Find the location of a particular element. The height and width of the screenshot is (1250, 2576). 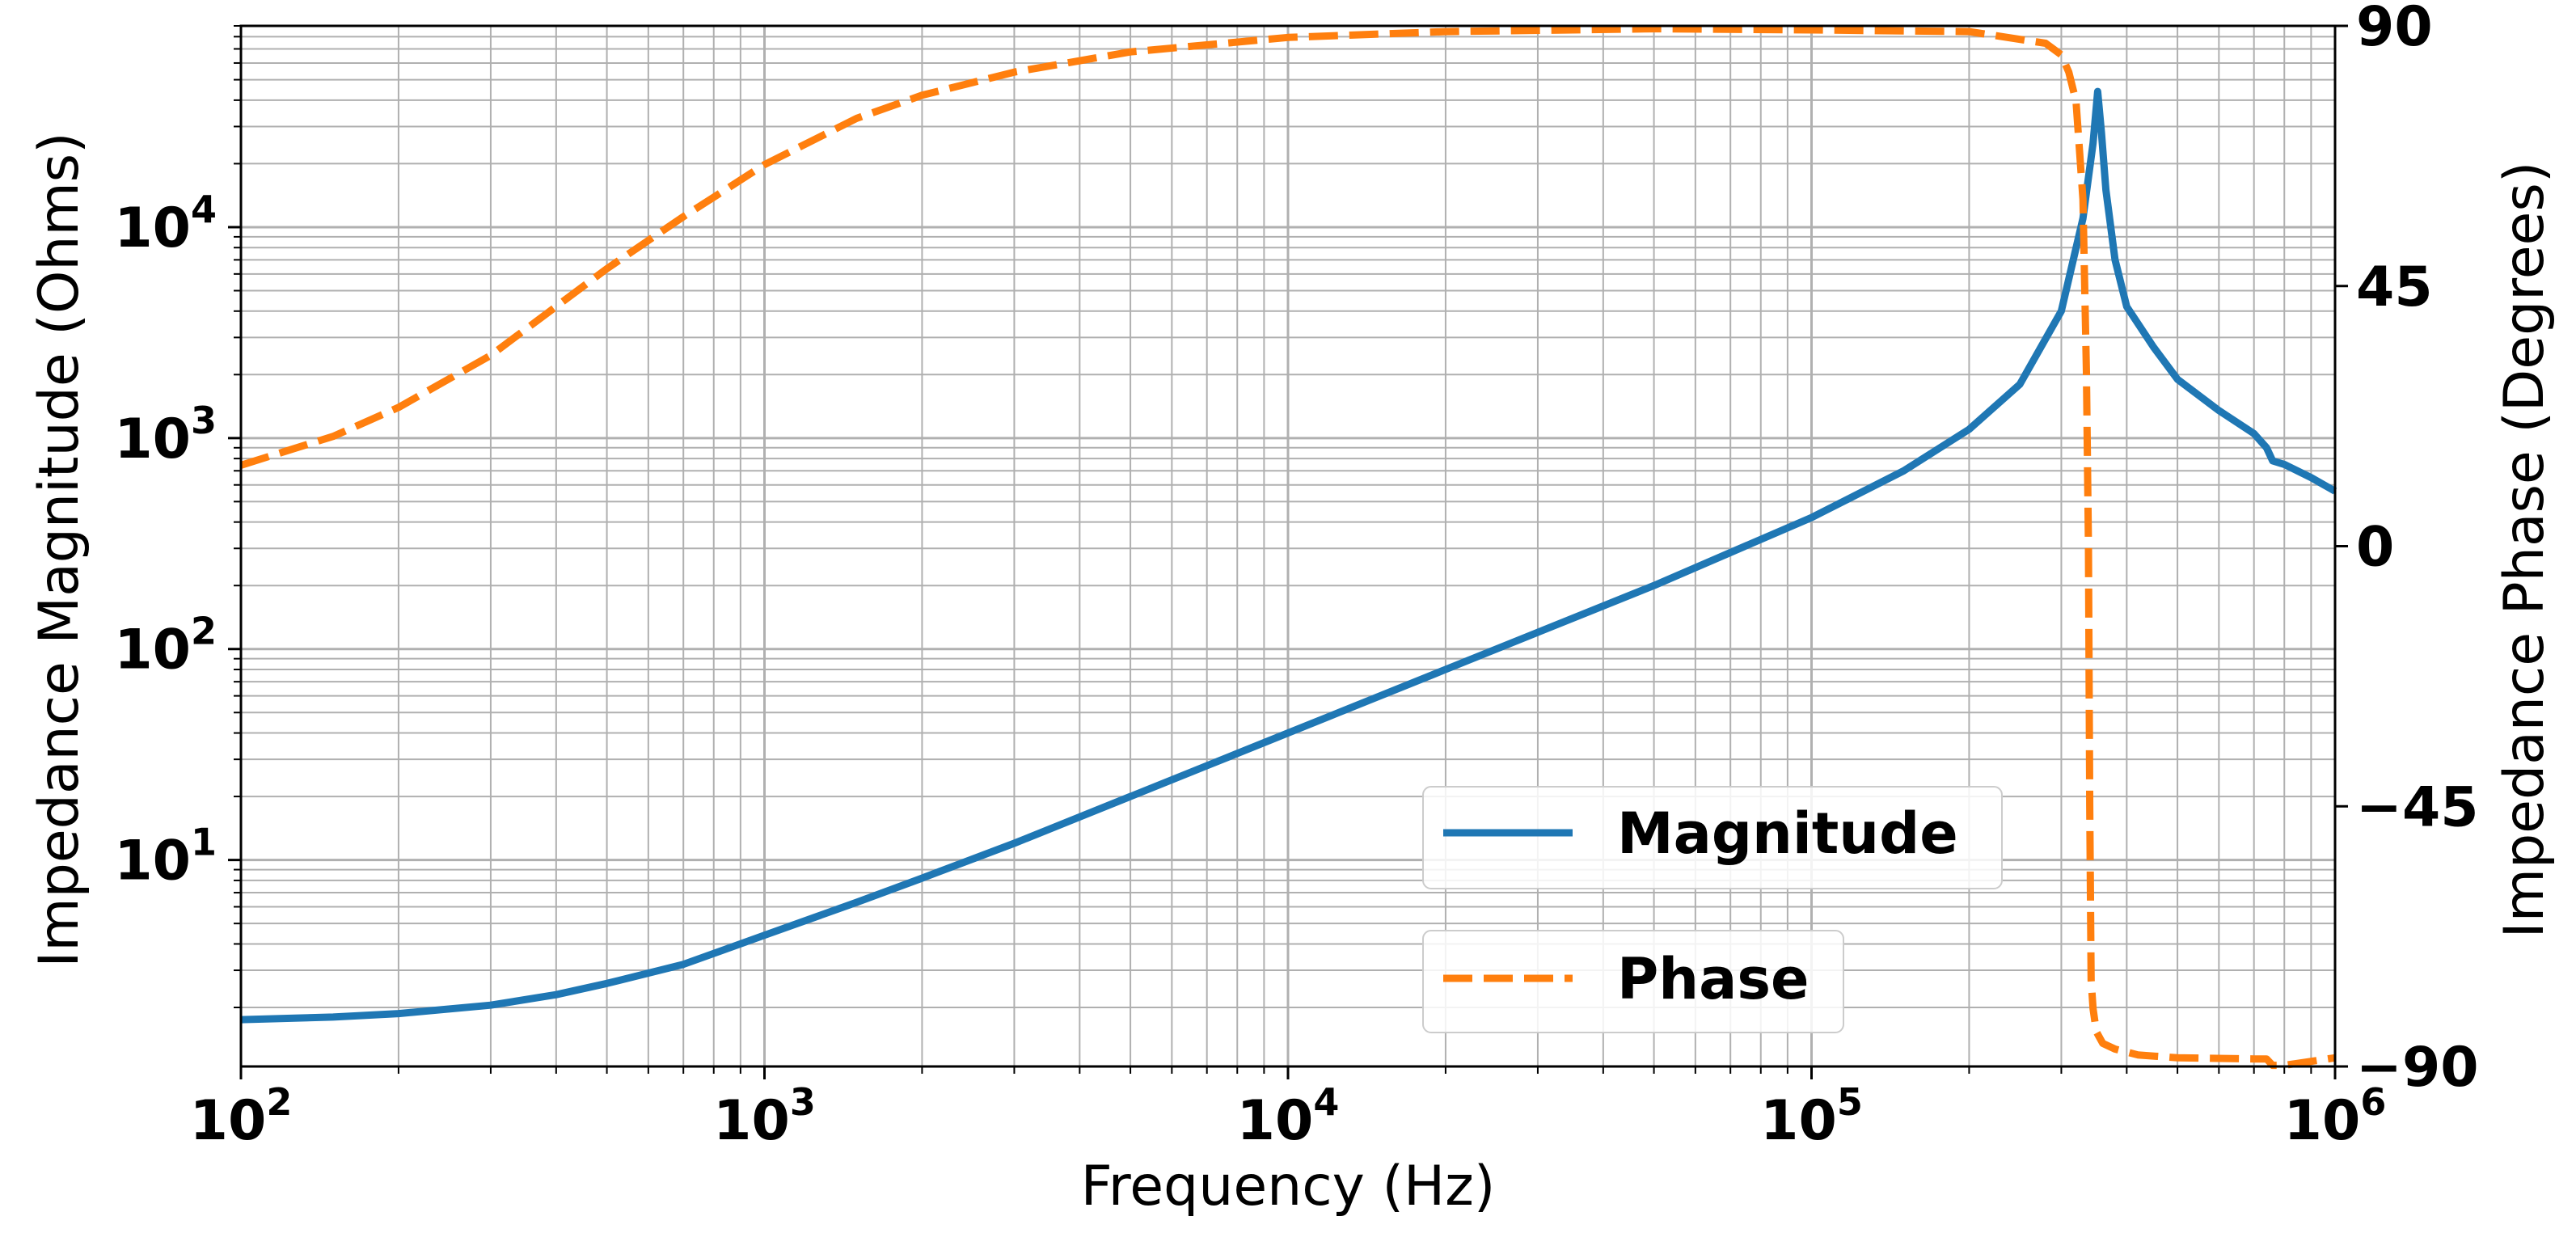

legend-phase: Phase is located at coordinates (1633, 981).